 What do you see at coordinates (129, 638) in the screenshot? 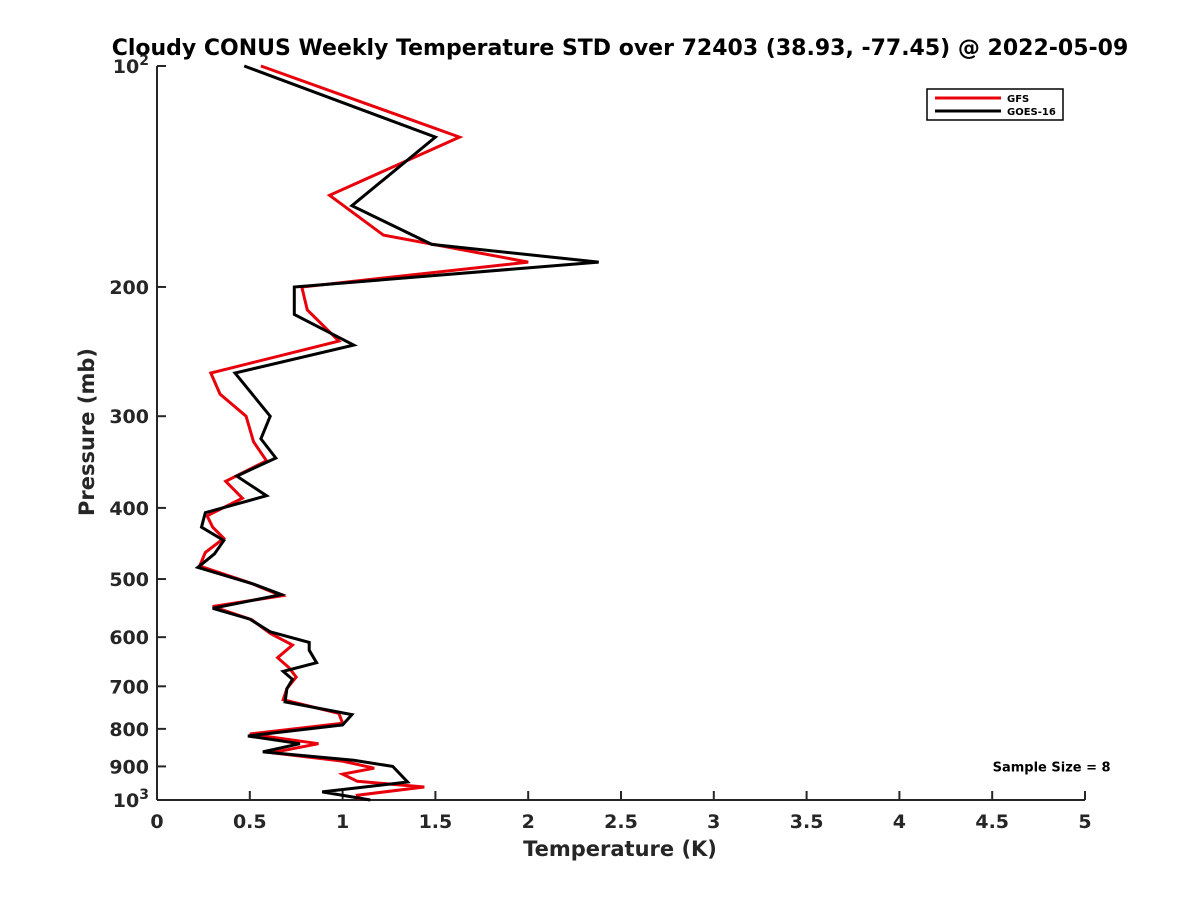
I see `y-tick-label: 600` at bounding box center [129, 638].